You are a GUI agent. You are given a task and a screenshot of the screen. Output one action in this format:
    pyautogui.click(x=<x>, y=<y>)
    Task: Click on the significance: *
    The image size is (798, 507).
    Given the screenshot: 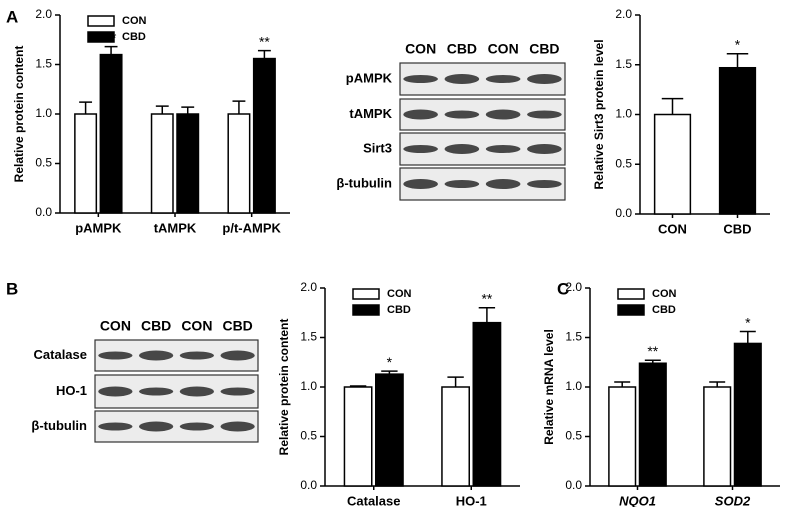 What is the action you would take?
    pyautogui.click(x=738, y=45)
    